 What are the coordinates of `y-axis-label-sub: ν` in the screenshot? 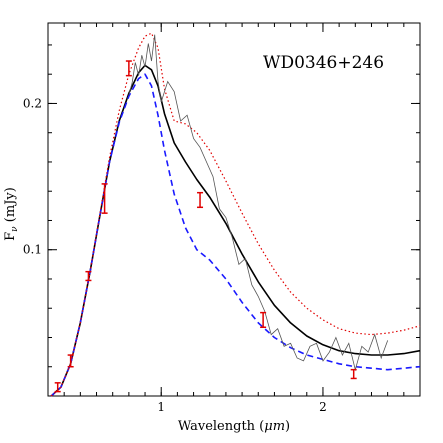 It's located at (15, 229).